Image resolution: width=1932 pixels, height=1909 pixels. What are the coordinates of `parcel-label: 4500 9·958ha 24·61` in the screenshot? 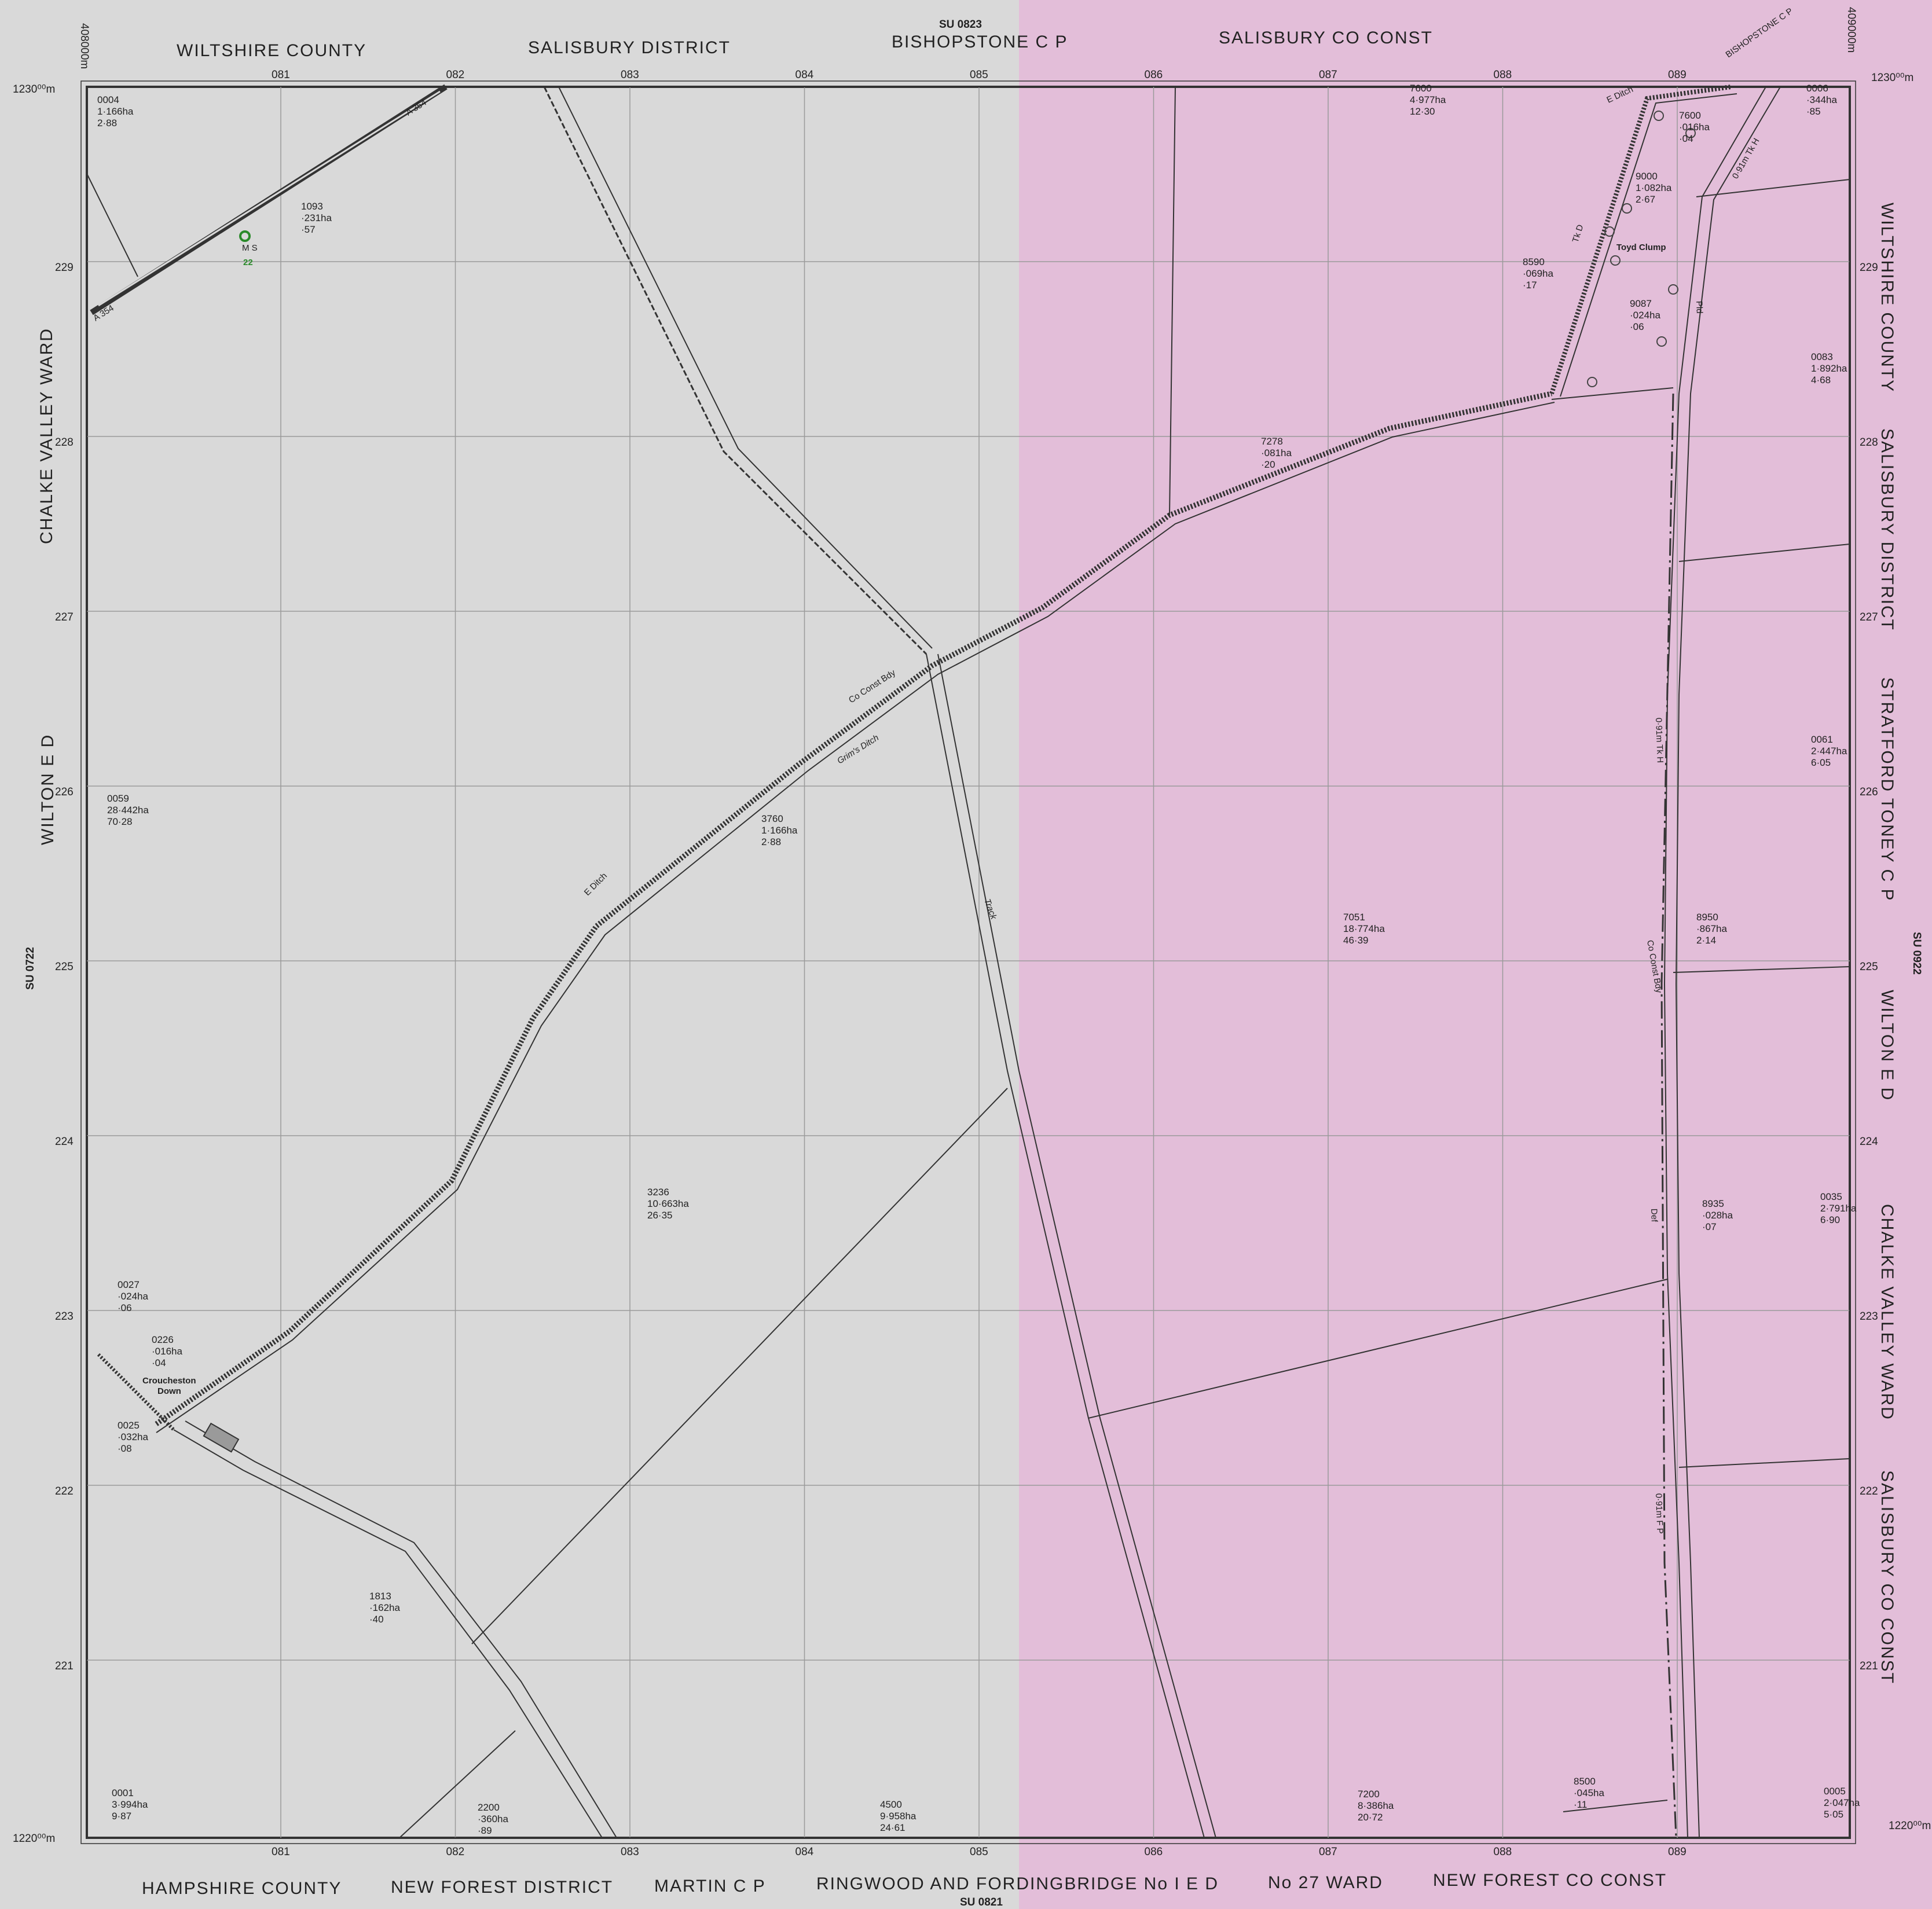 It's located at (898, 1816).